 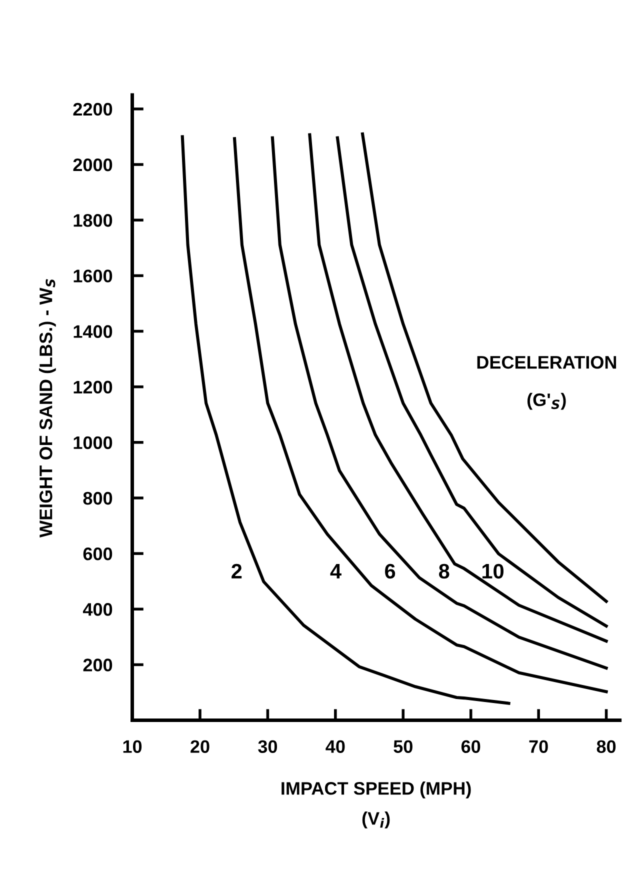 I want to click on y-tick-label: 200, so click(x=97, y=665).